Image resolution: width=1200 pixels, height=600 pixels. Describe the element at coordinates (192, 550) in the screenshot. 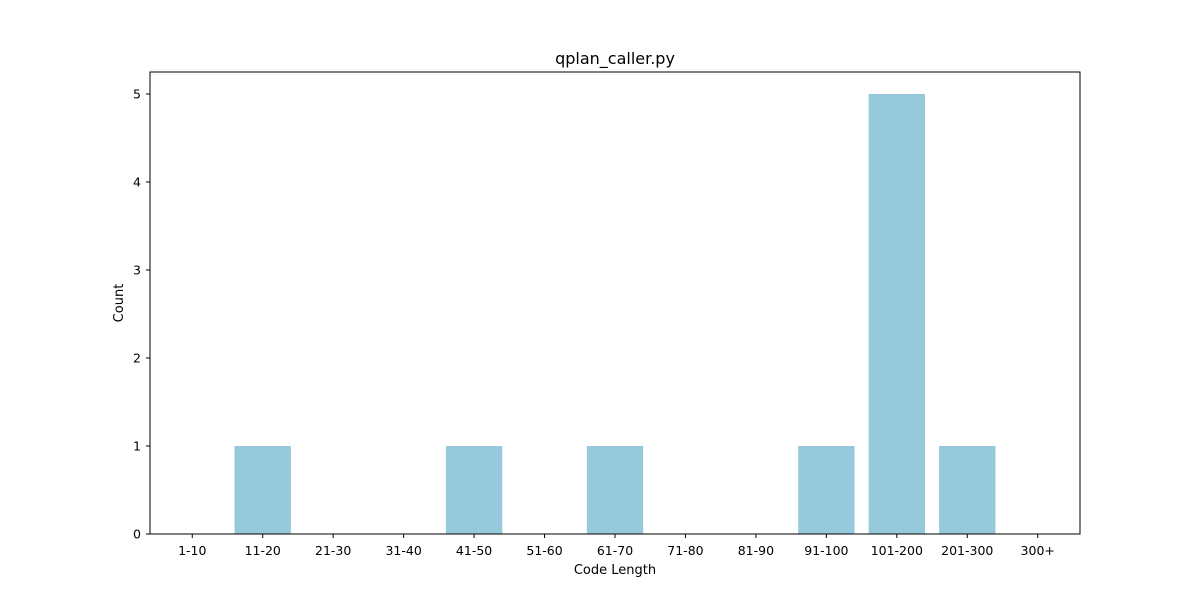

I see `x-tick-label: 1-10` at that location.